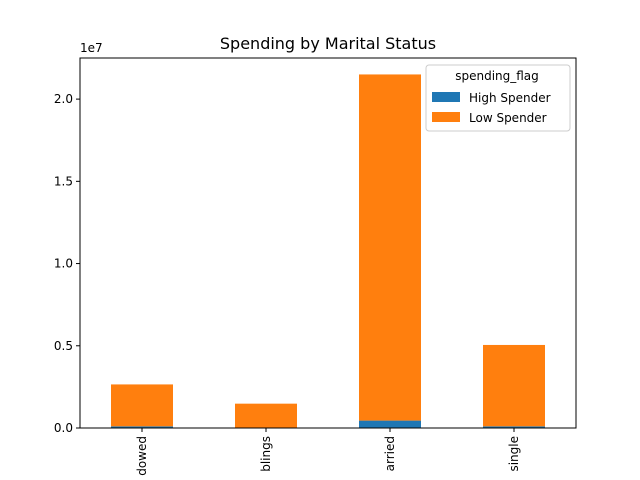  I want to click on y-tick-label: 0.0, so click(63, 428).